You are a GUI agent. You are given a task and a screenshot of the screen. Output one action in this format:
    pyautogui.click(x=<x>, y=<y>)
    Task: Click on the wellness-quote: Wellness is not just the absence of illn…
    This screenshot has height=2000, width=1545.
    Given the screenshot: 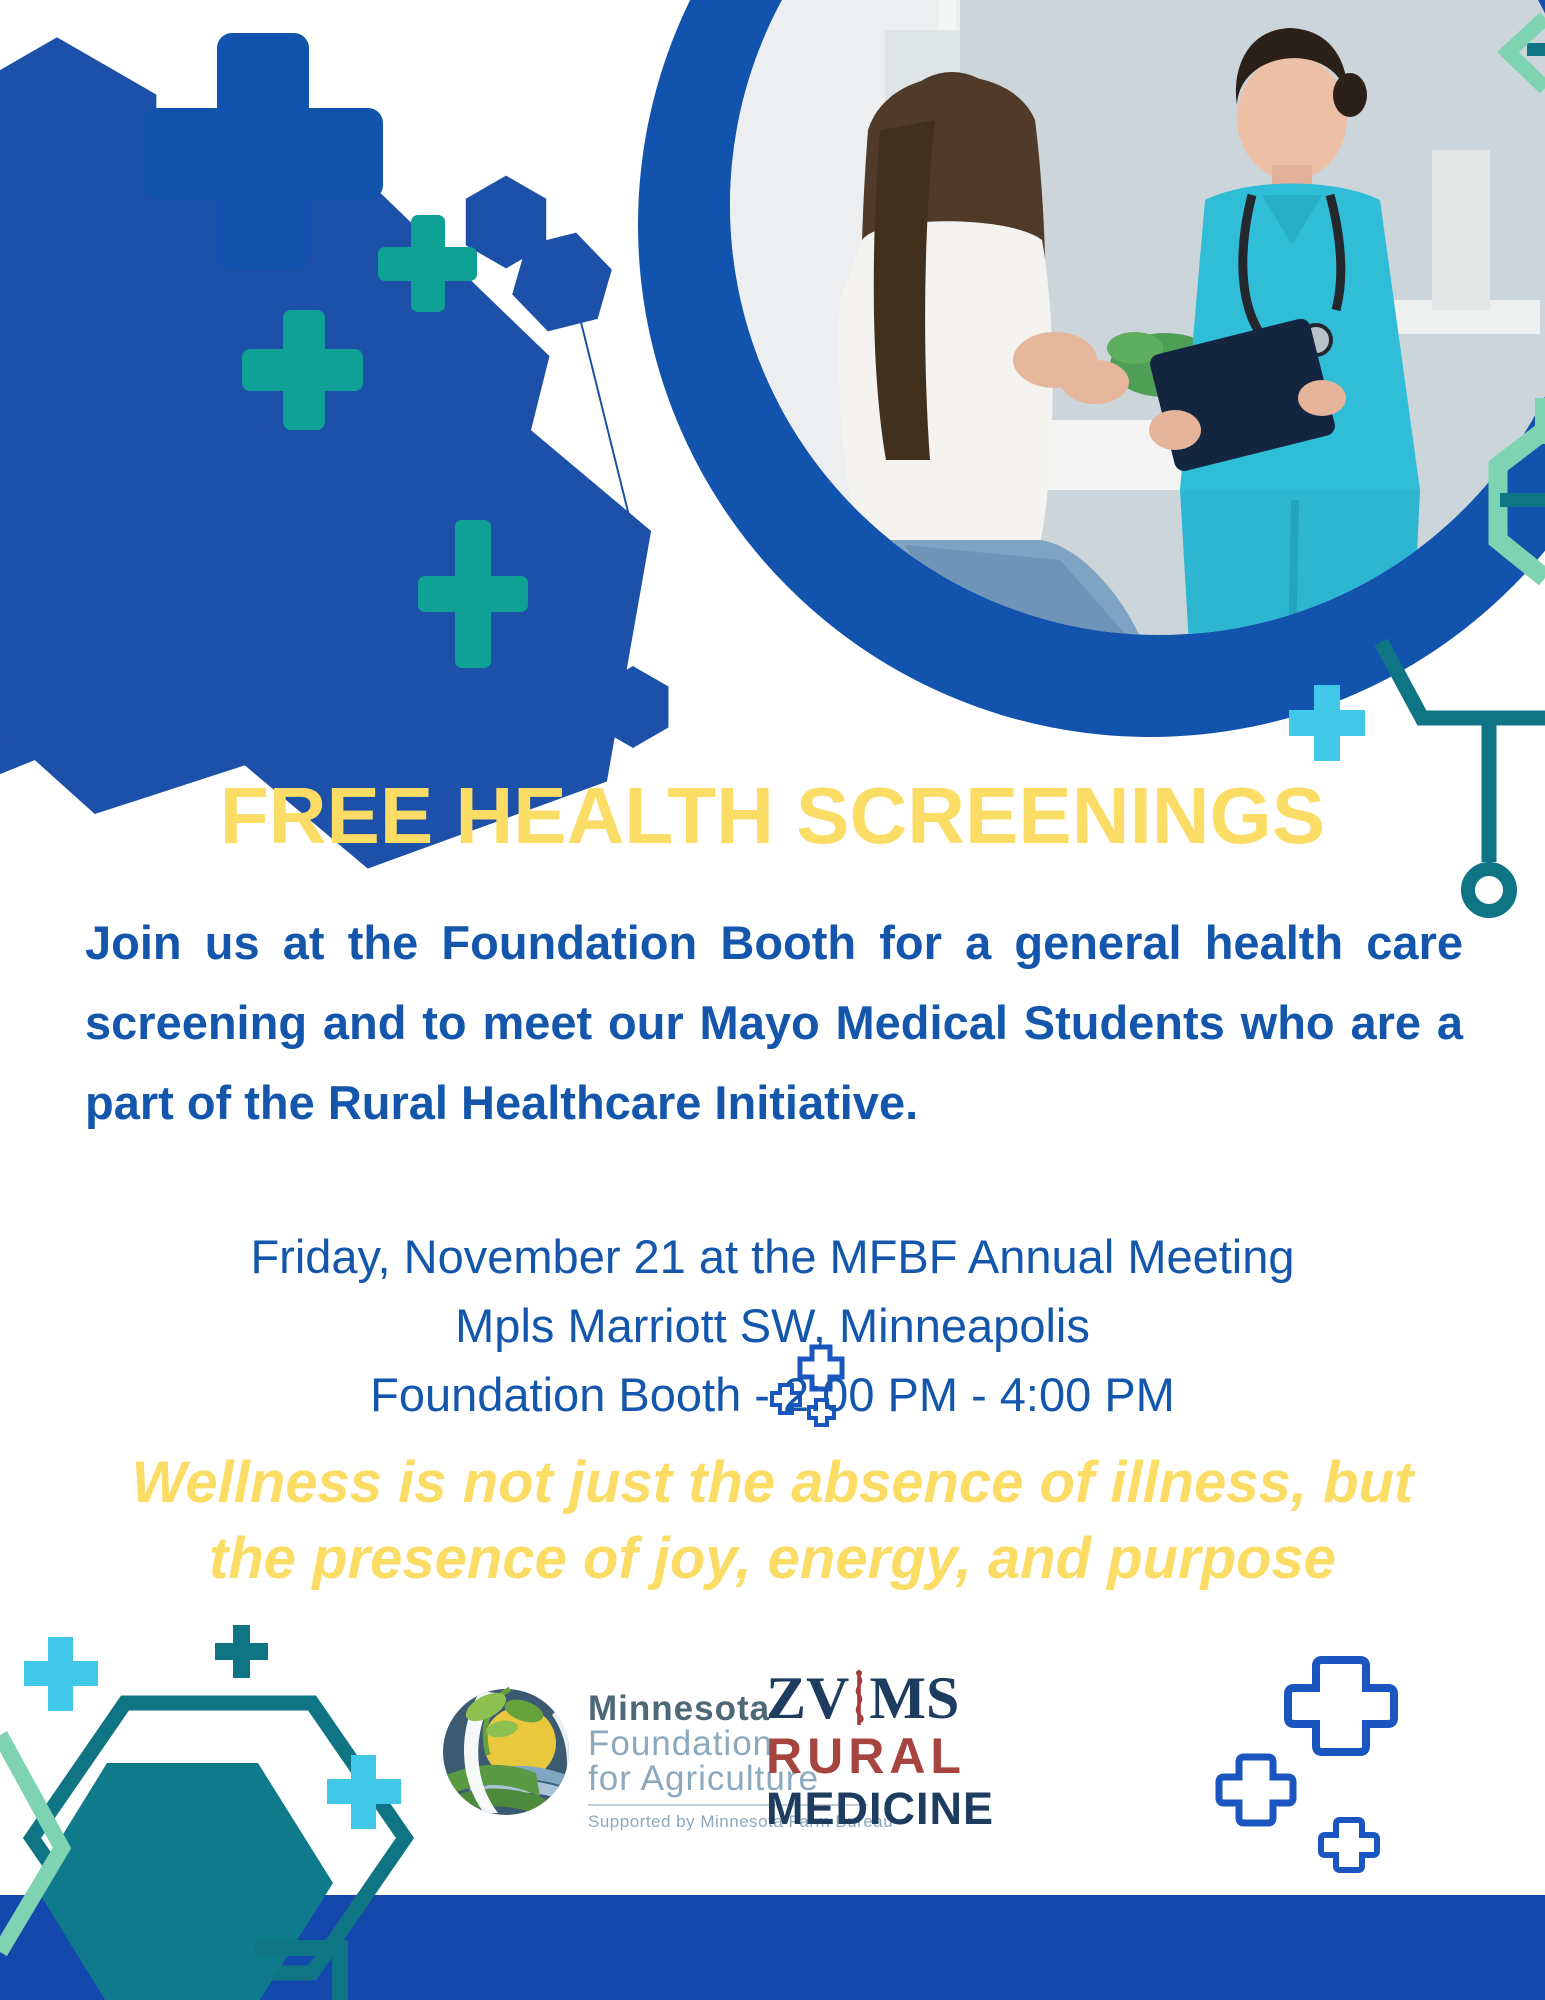 What is the action you would take?
    pyautogui.click(x=772, y=1521)
    